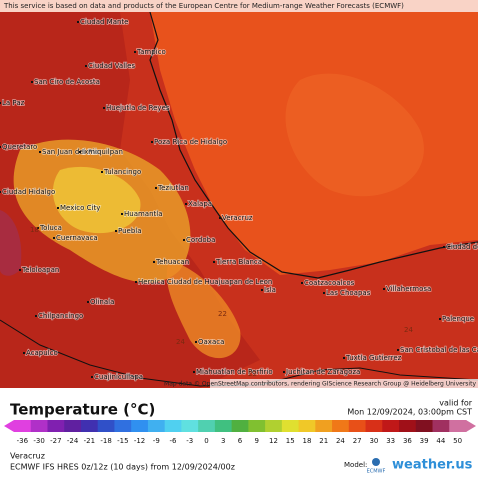  What do you see at coordinates (104, 22) in the screenshot?
I see `place-label: Ciudad Mante` at bounding box center [104, 22].